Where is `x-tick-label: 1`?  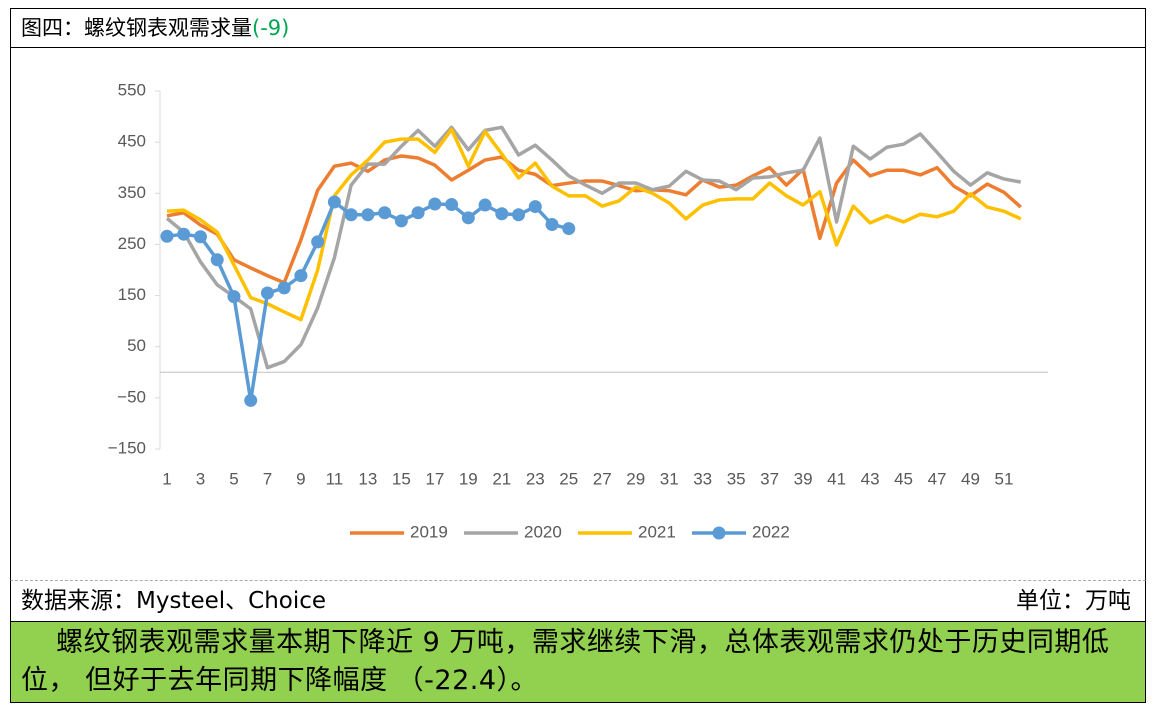
x-tick-label: 1 is located at coordinates (166, 478).